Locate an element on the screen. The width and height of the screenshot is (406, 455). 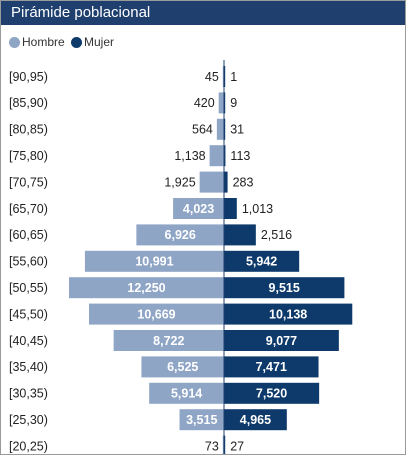
value-label-hombre-85-90: 420 is located at coordinates (204, 103).